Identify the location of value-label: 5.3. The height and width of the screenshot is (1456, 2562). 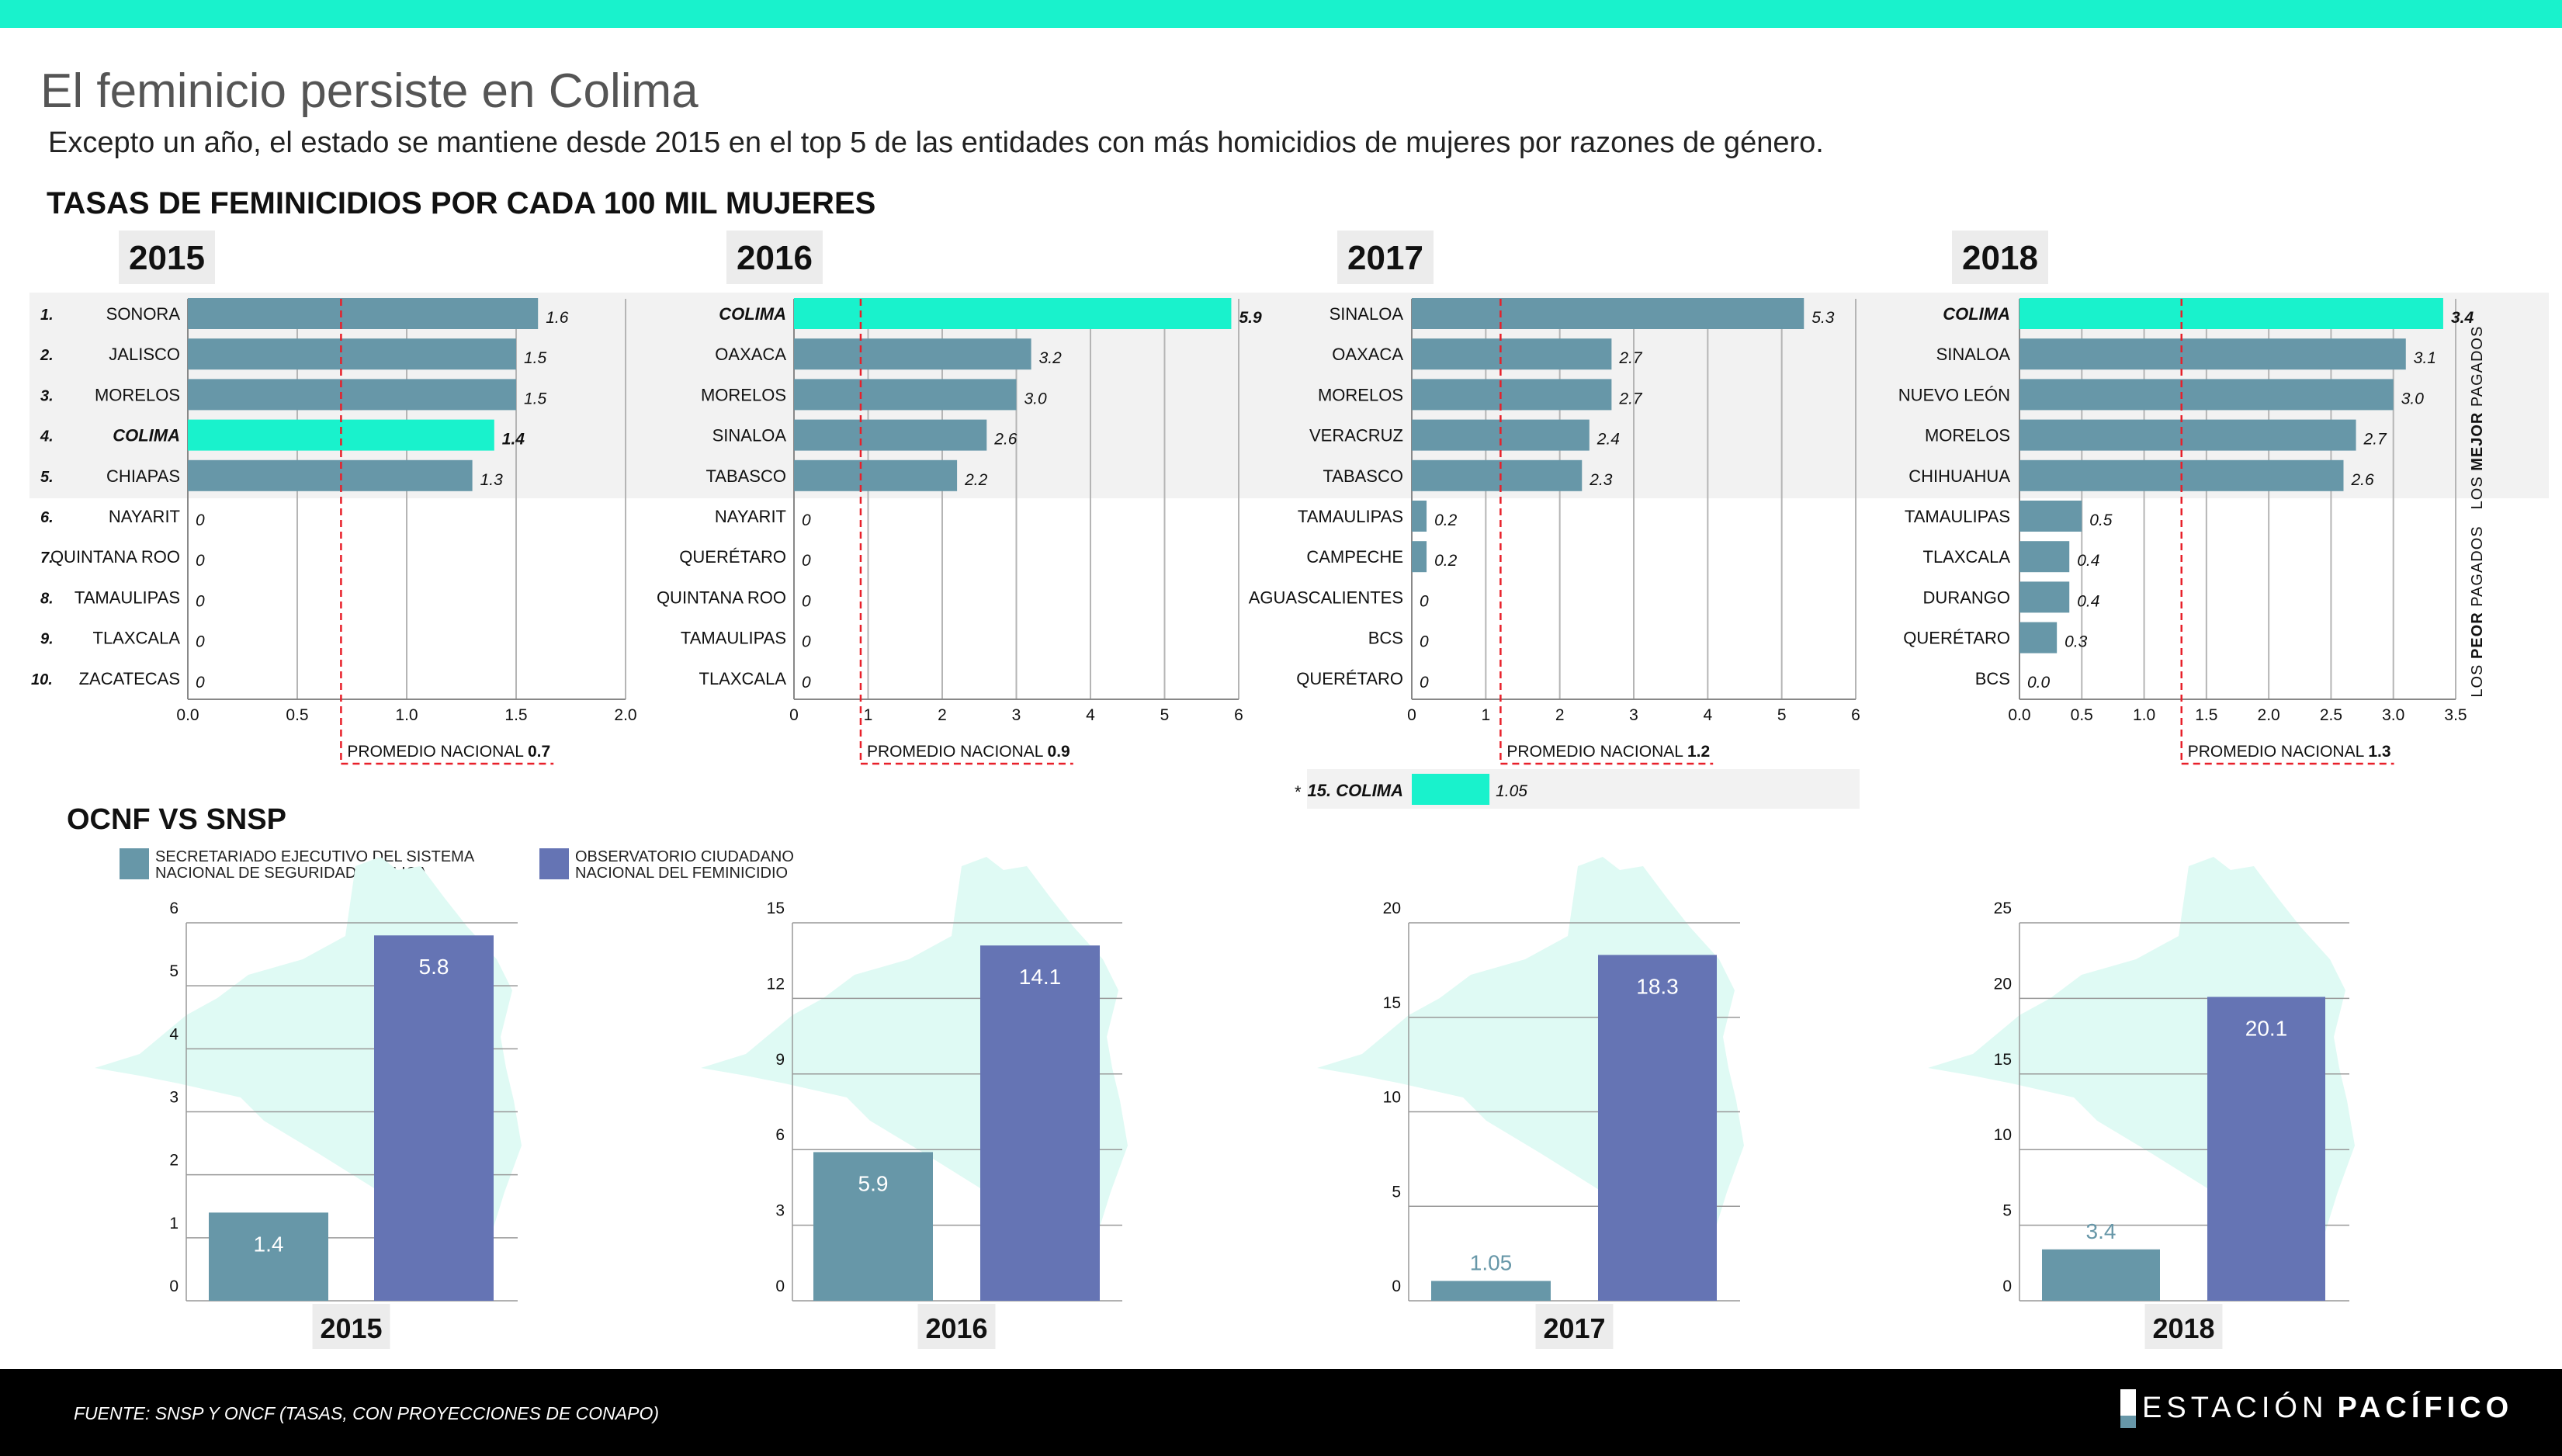
(1823, 318).